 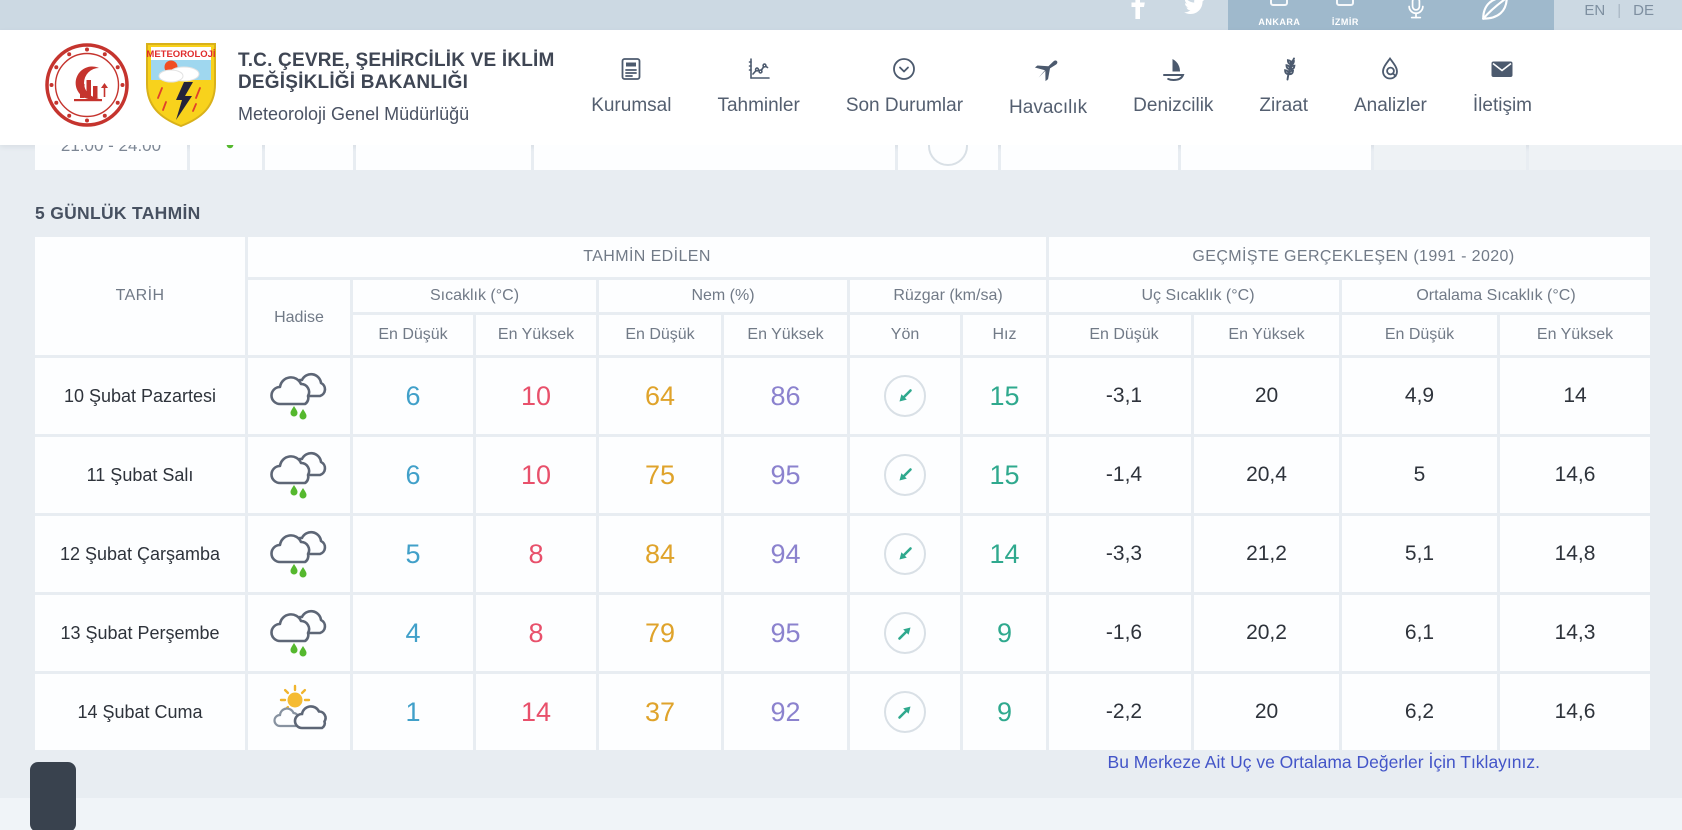 I want to click on column-header-hadise: Hadise, so click(x=299, y=317).